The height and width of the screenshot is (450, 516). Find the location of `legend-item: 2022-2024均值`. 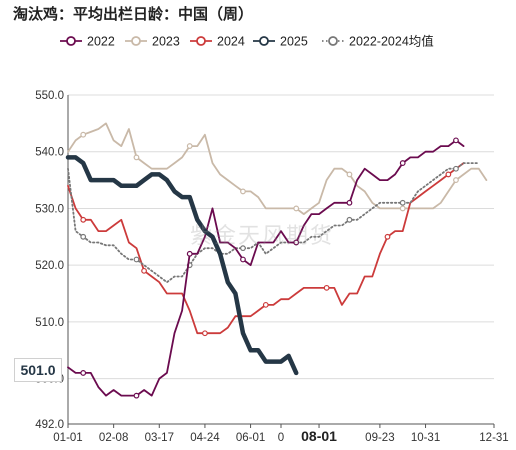

legend-item: 2022-2024均值 is located at coordinates (378, 41).